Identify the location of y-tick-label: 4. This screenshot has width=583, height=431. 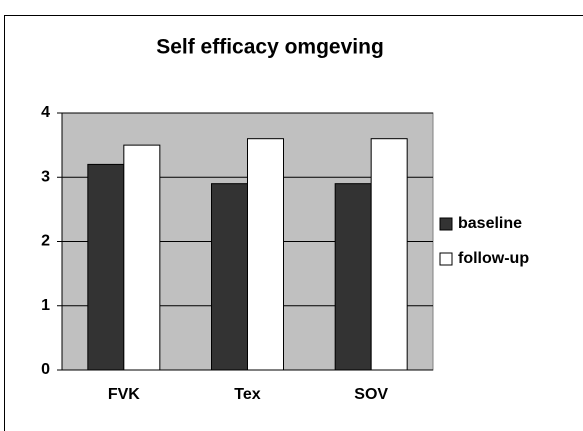
(45, 112).